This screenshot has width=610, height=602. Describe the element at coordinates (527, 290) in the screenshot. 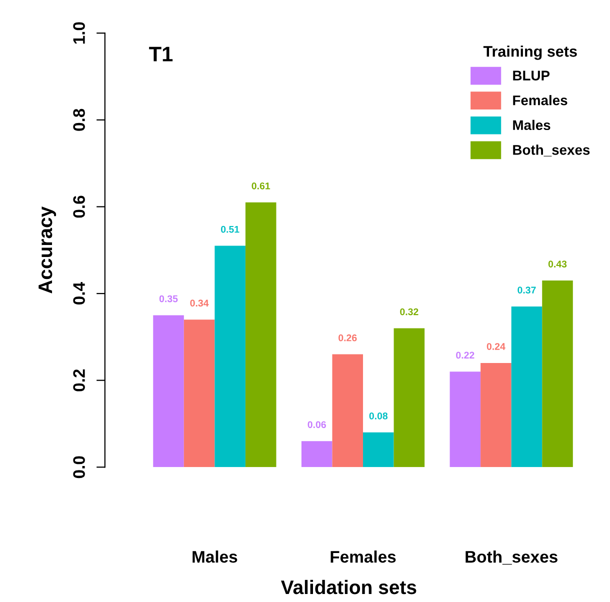

I see `data-label: 0.37` at that location.